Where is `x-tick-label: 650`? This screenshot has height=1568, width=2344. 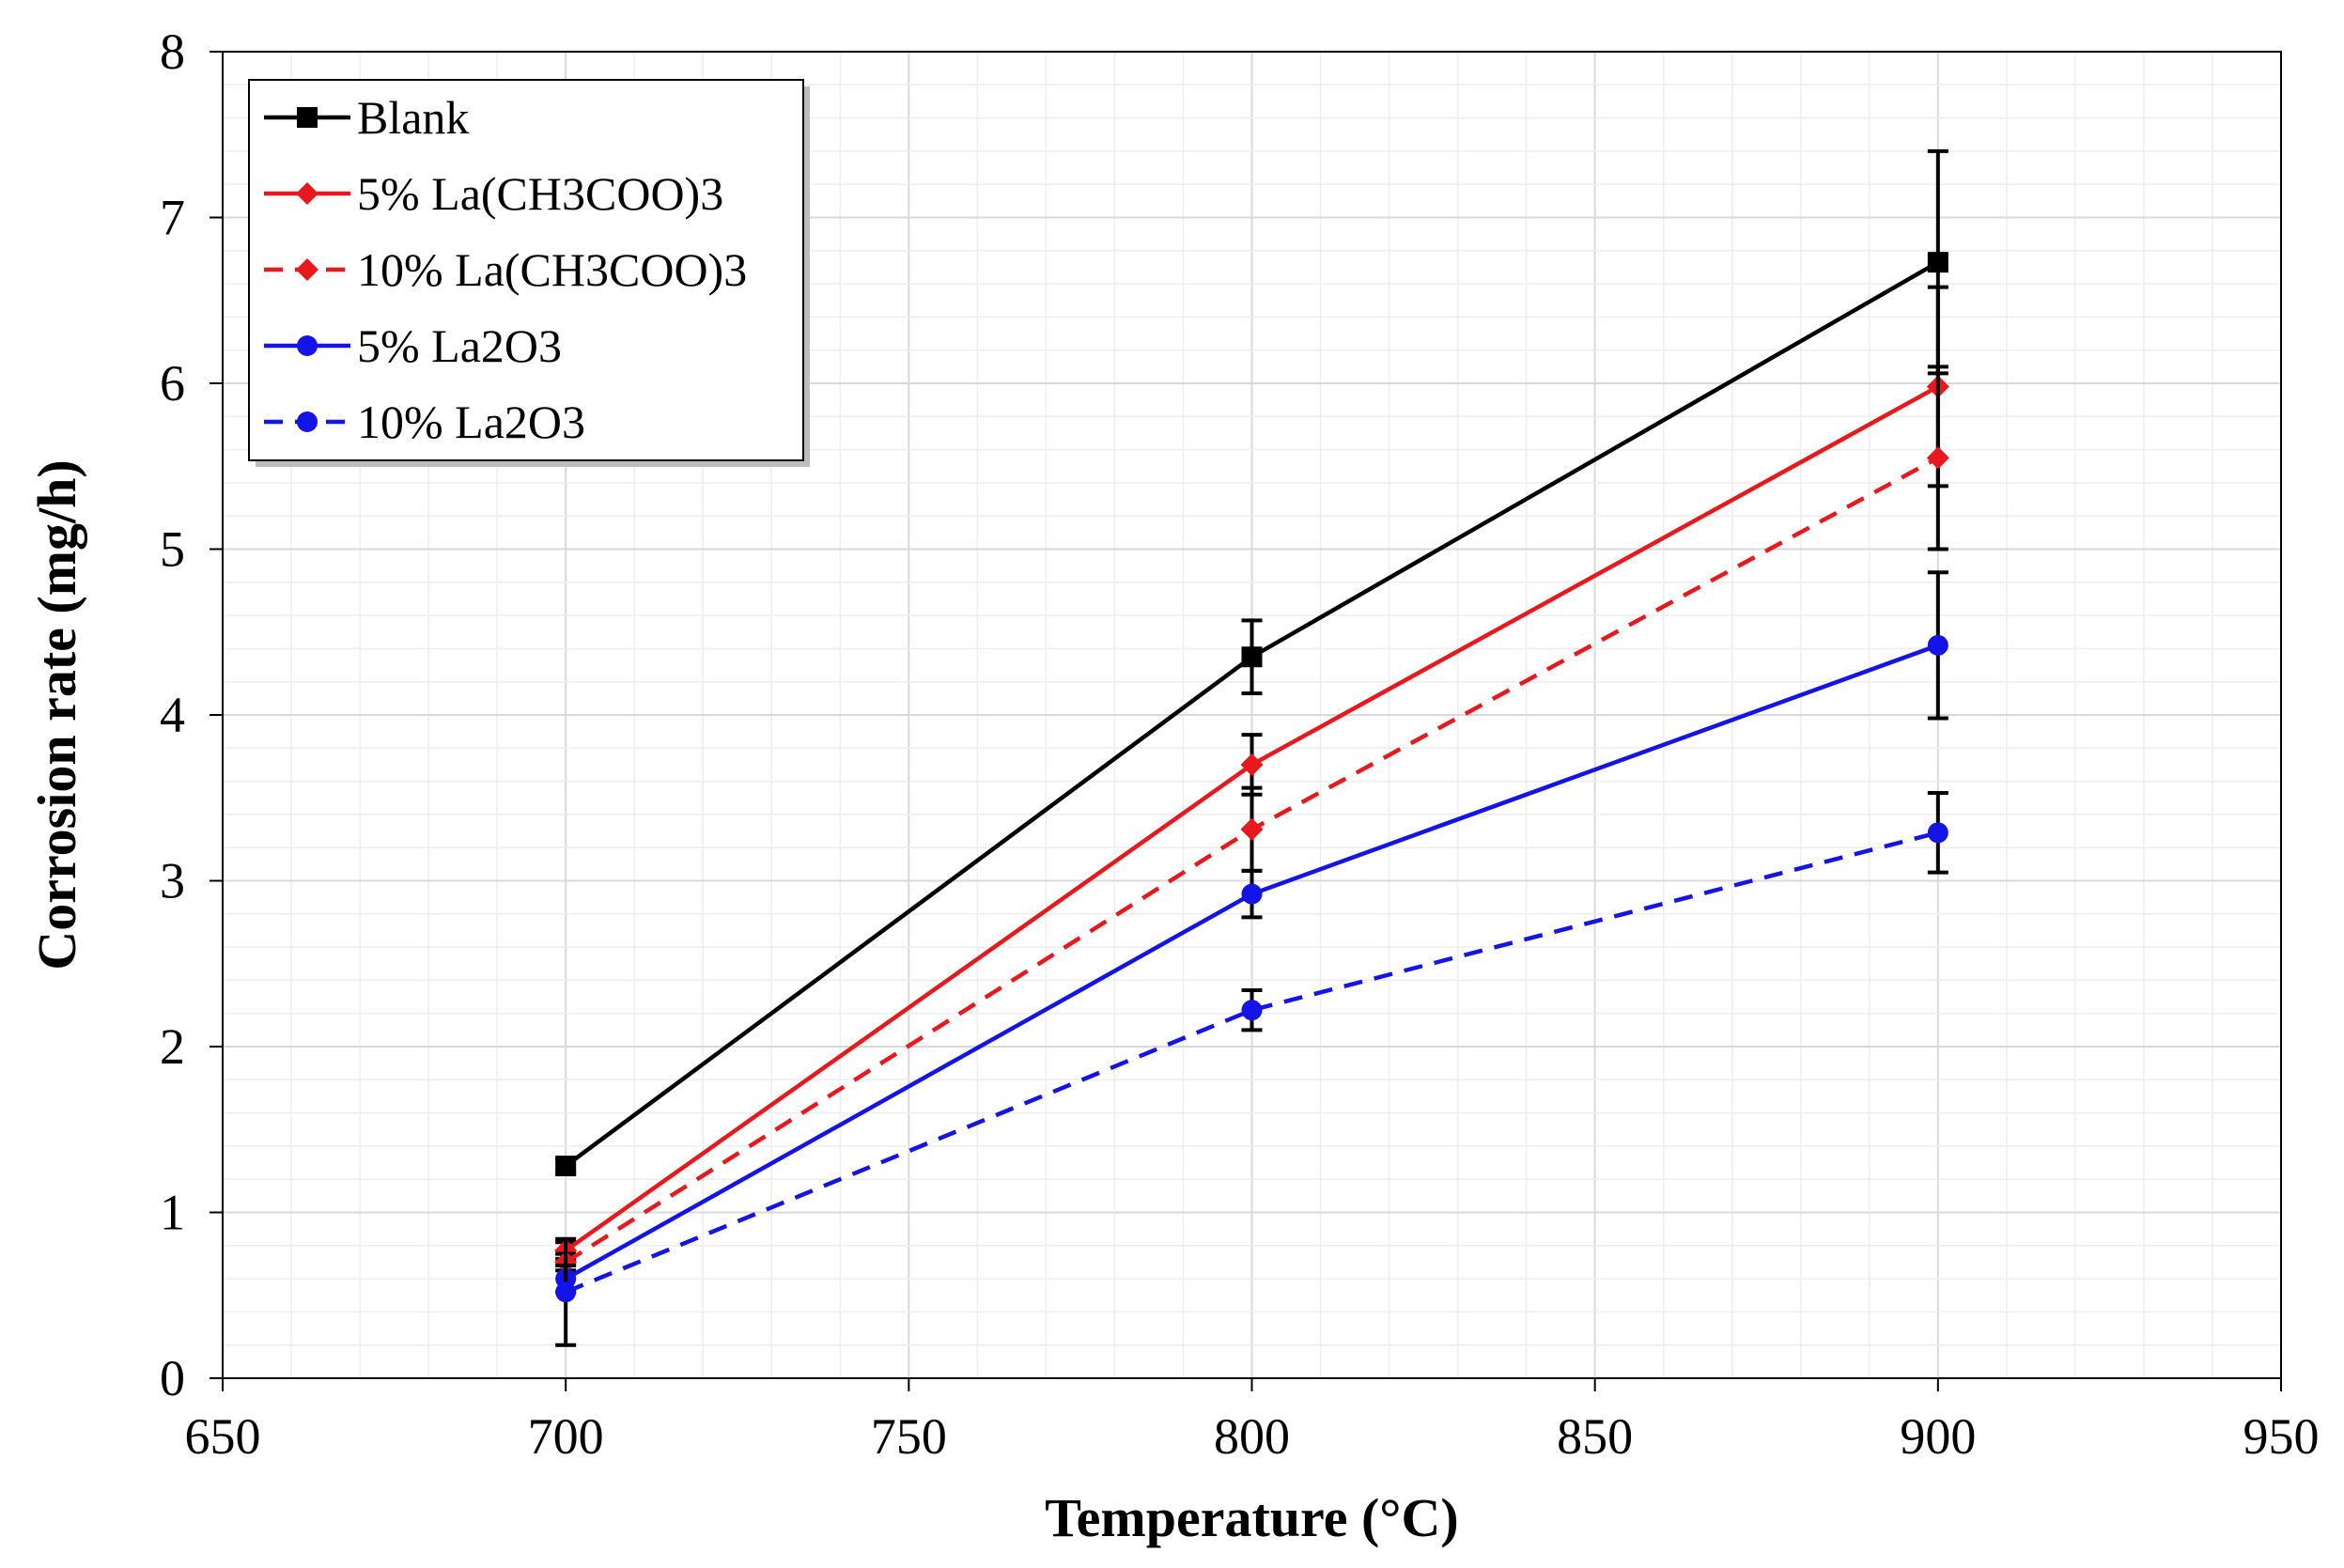
x-tick-label: 650 is located at coordinates (223, 1436).